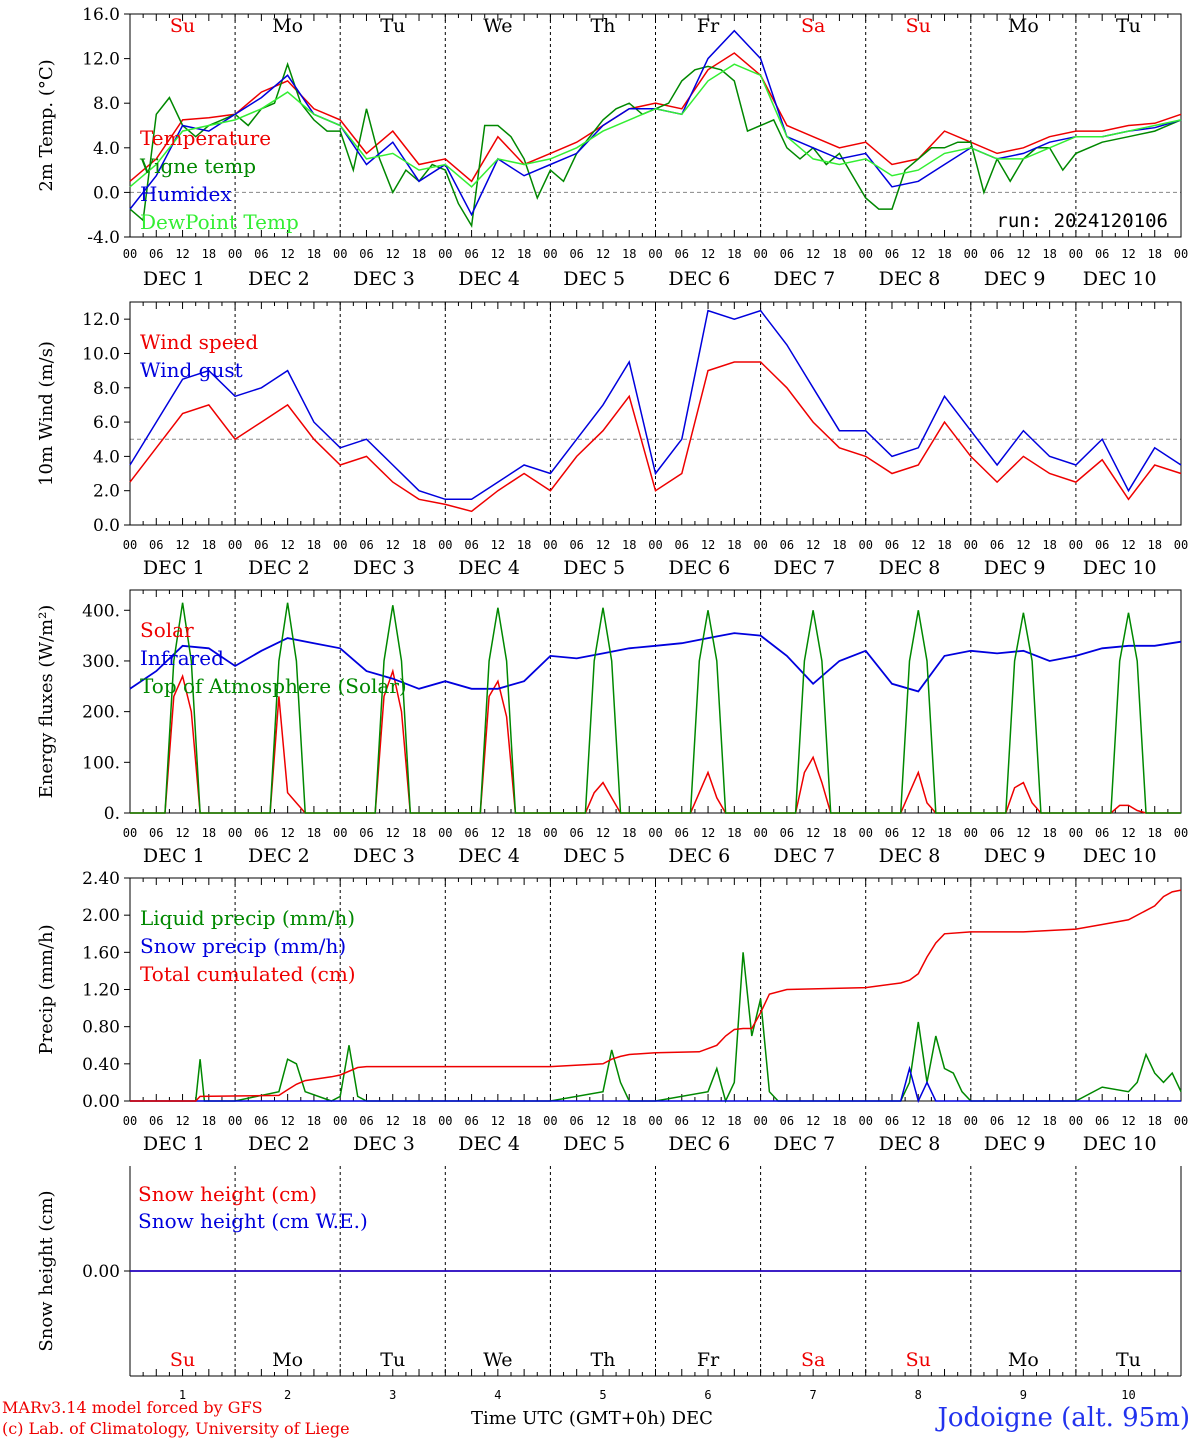 The height and width of the screenshot is (1440, 1194). Describe the element at coordinates (287, 1360) in the screenshot. I see `day-name-label: Mo` at that location.